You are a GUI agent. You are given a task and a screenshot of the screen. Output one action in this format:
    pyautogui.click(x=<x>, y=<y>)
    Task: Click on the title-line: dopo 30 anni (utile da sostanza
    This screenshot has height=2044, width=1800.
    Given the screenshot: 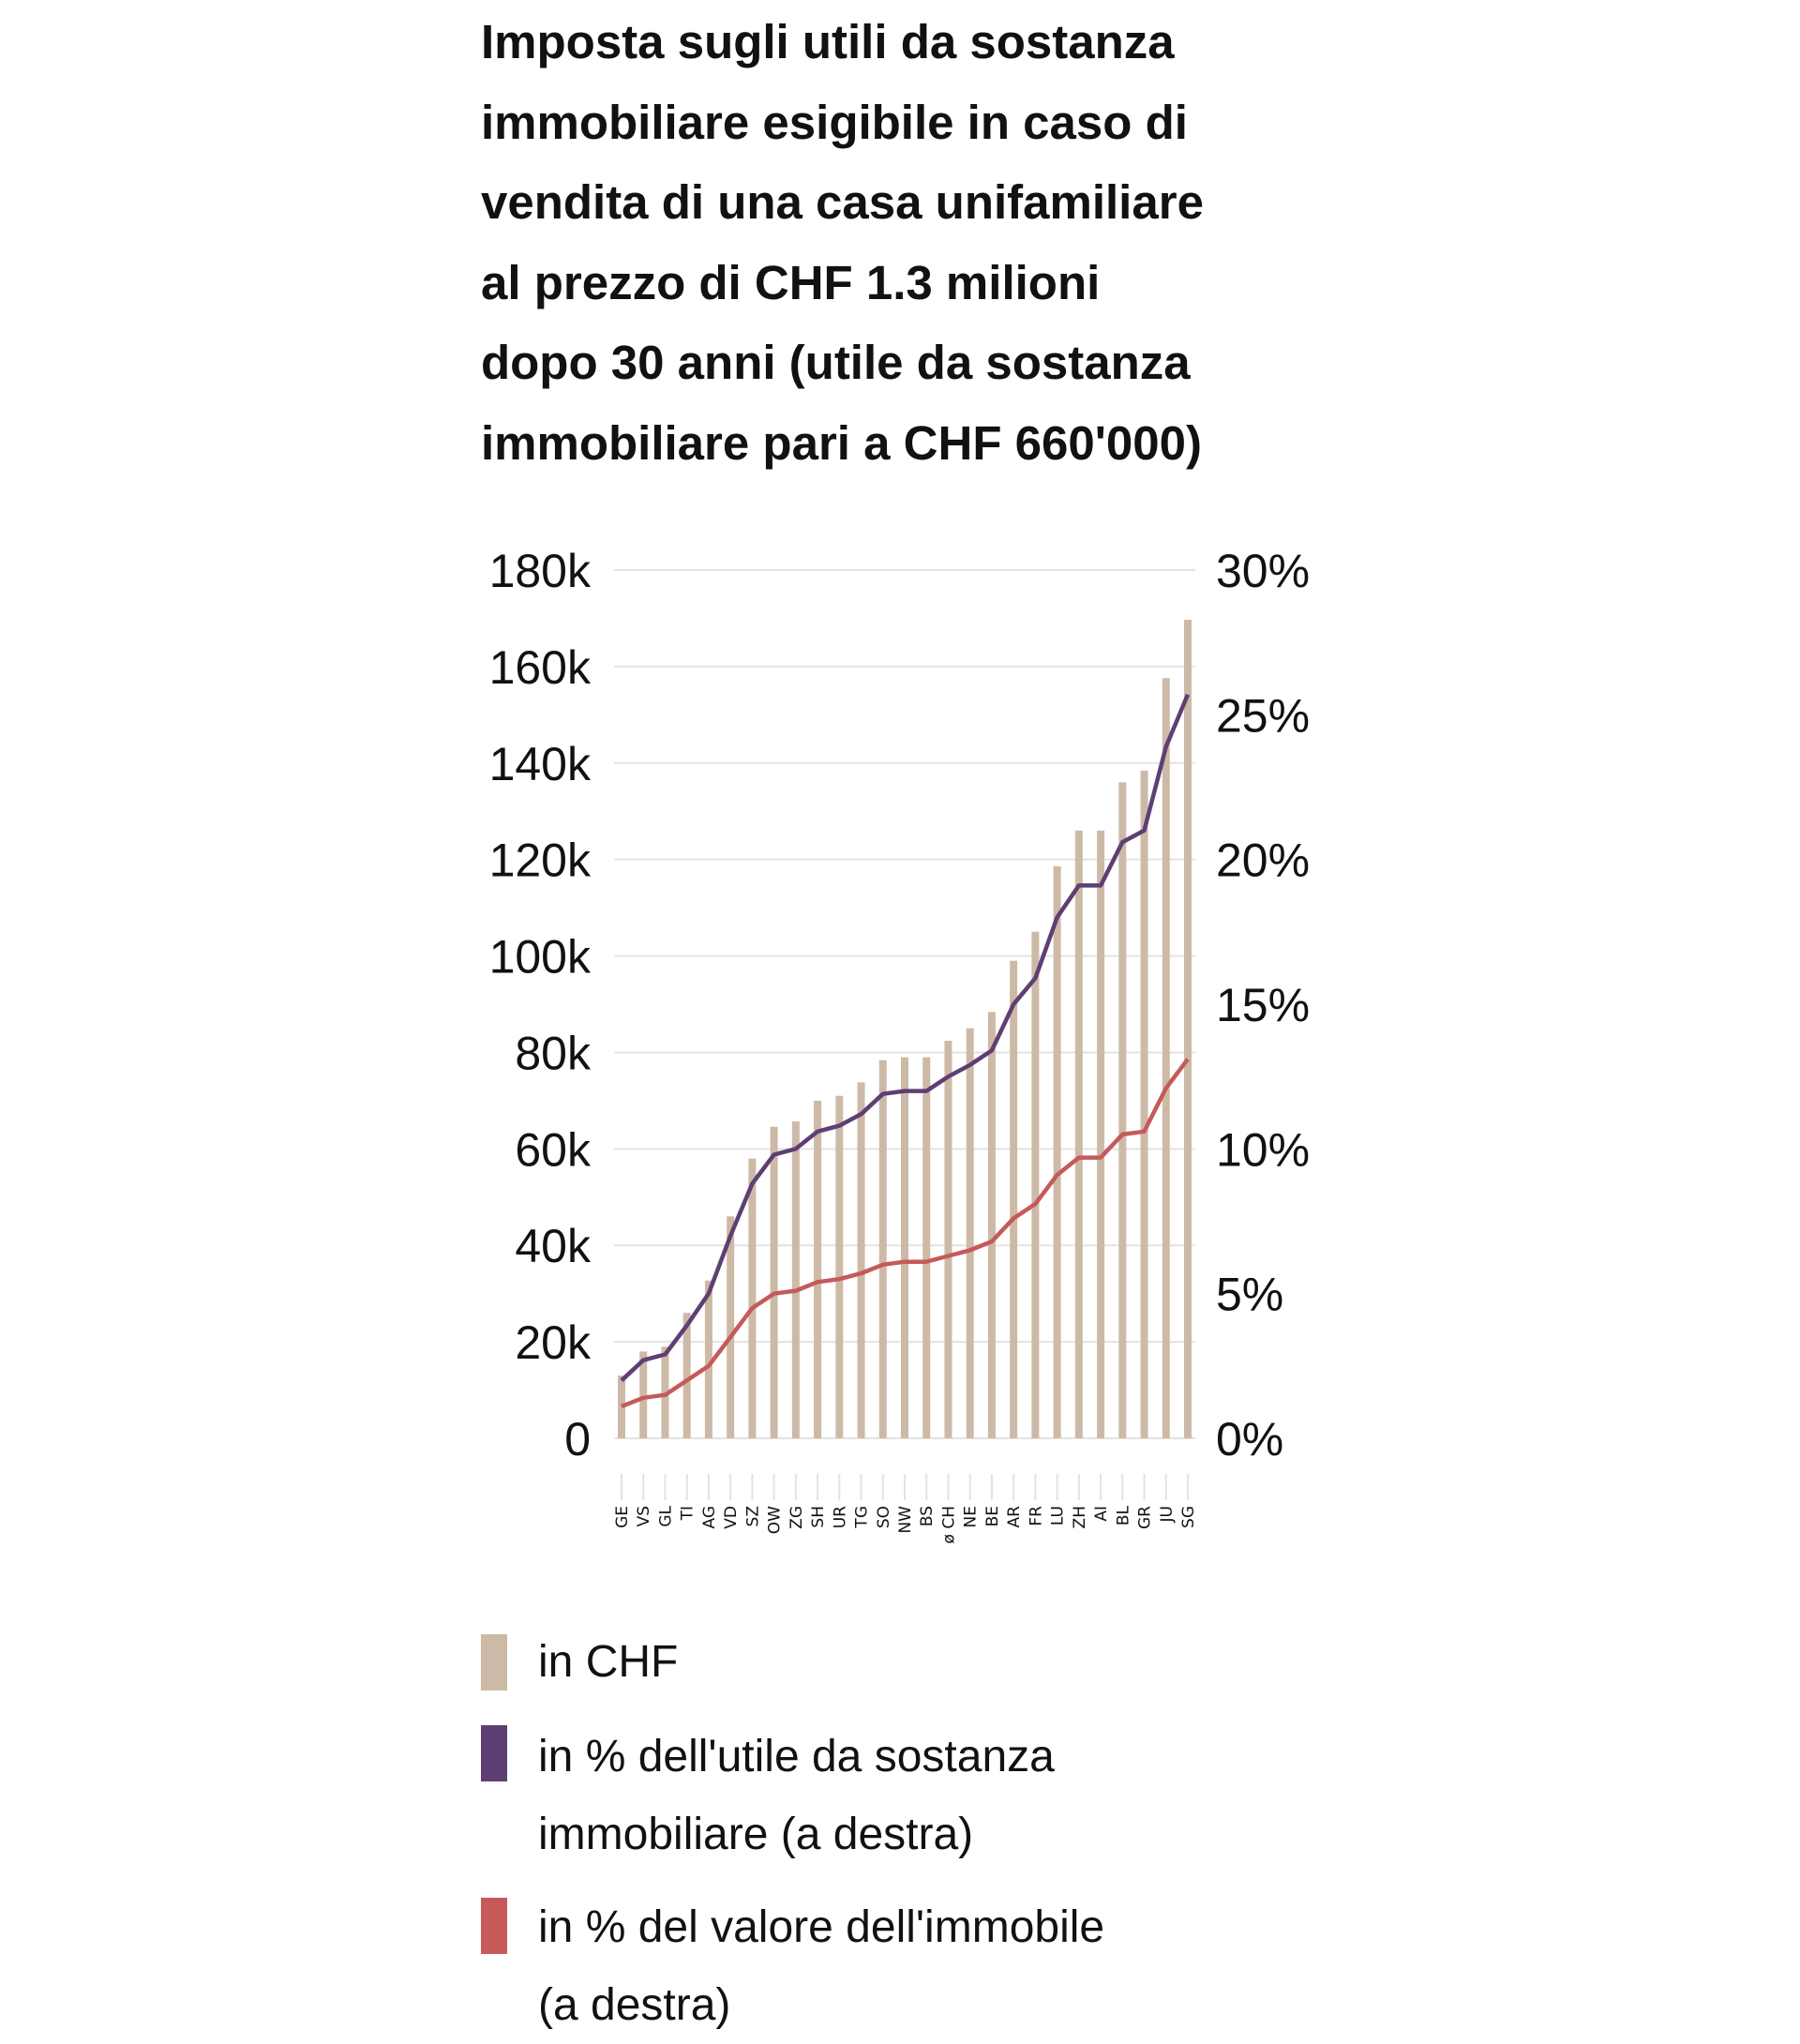 What is the action you would take?
    pyautogui.click(x=836, y=362)
    